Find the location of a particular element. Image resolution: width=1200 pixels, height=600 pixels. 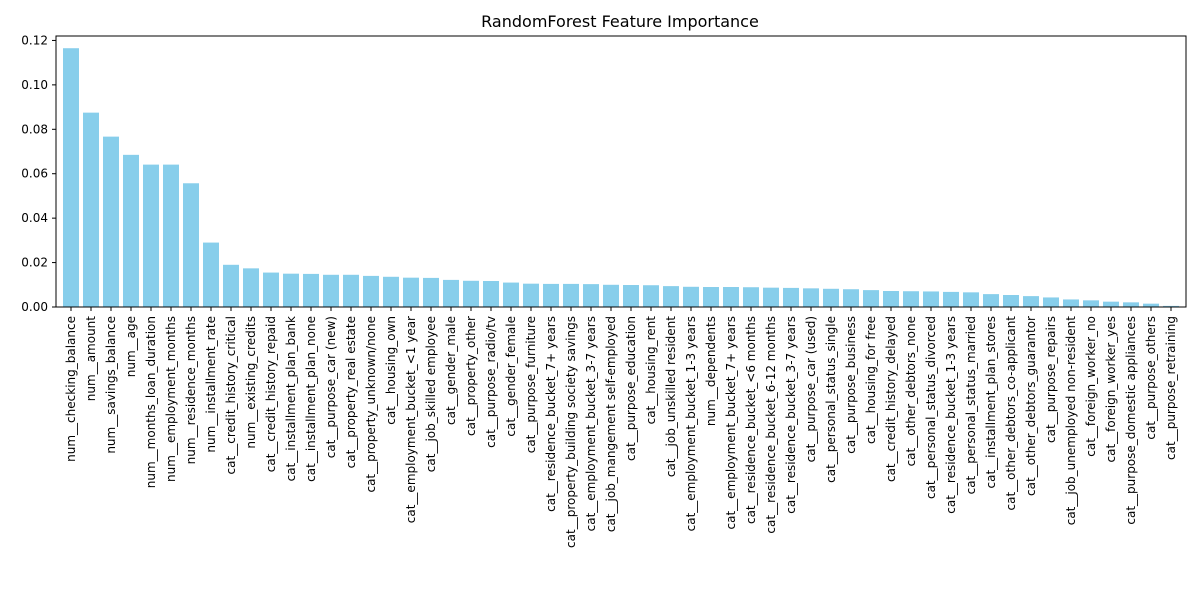

x-tick-label: cat__gender_male is located at coordinates (451, 370).